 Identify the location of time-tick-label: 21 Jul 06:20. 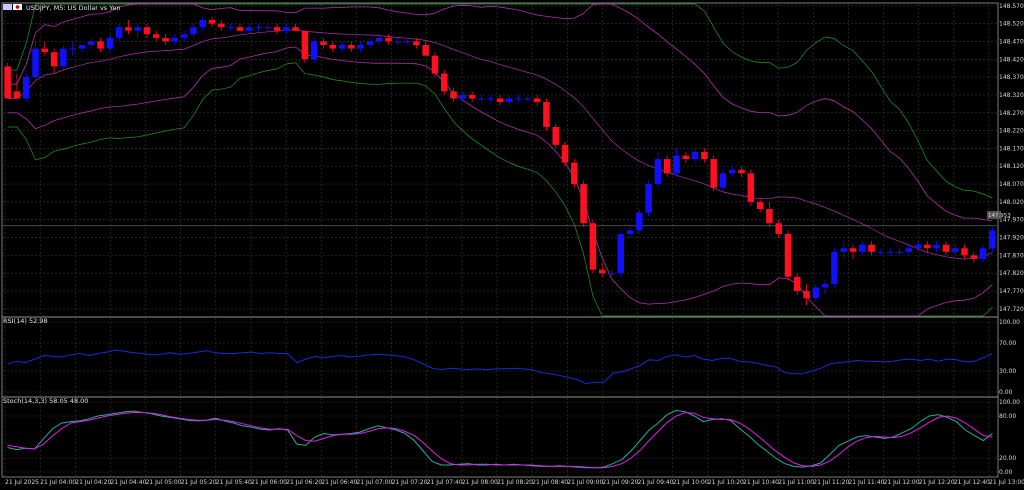
(304, 482).